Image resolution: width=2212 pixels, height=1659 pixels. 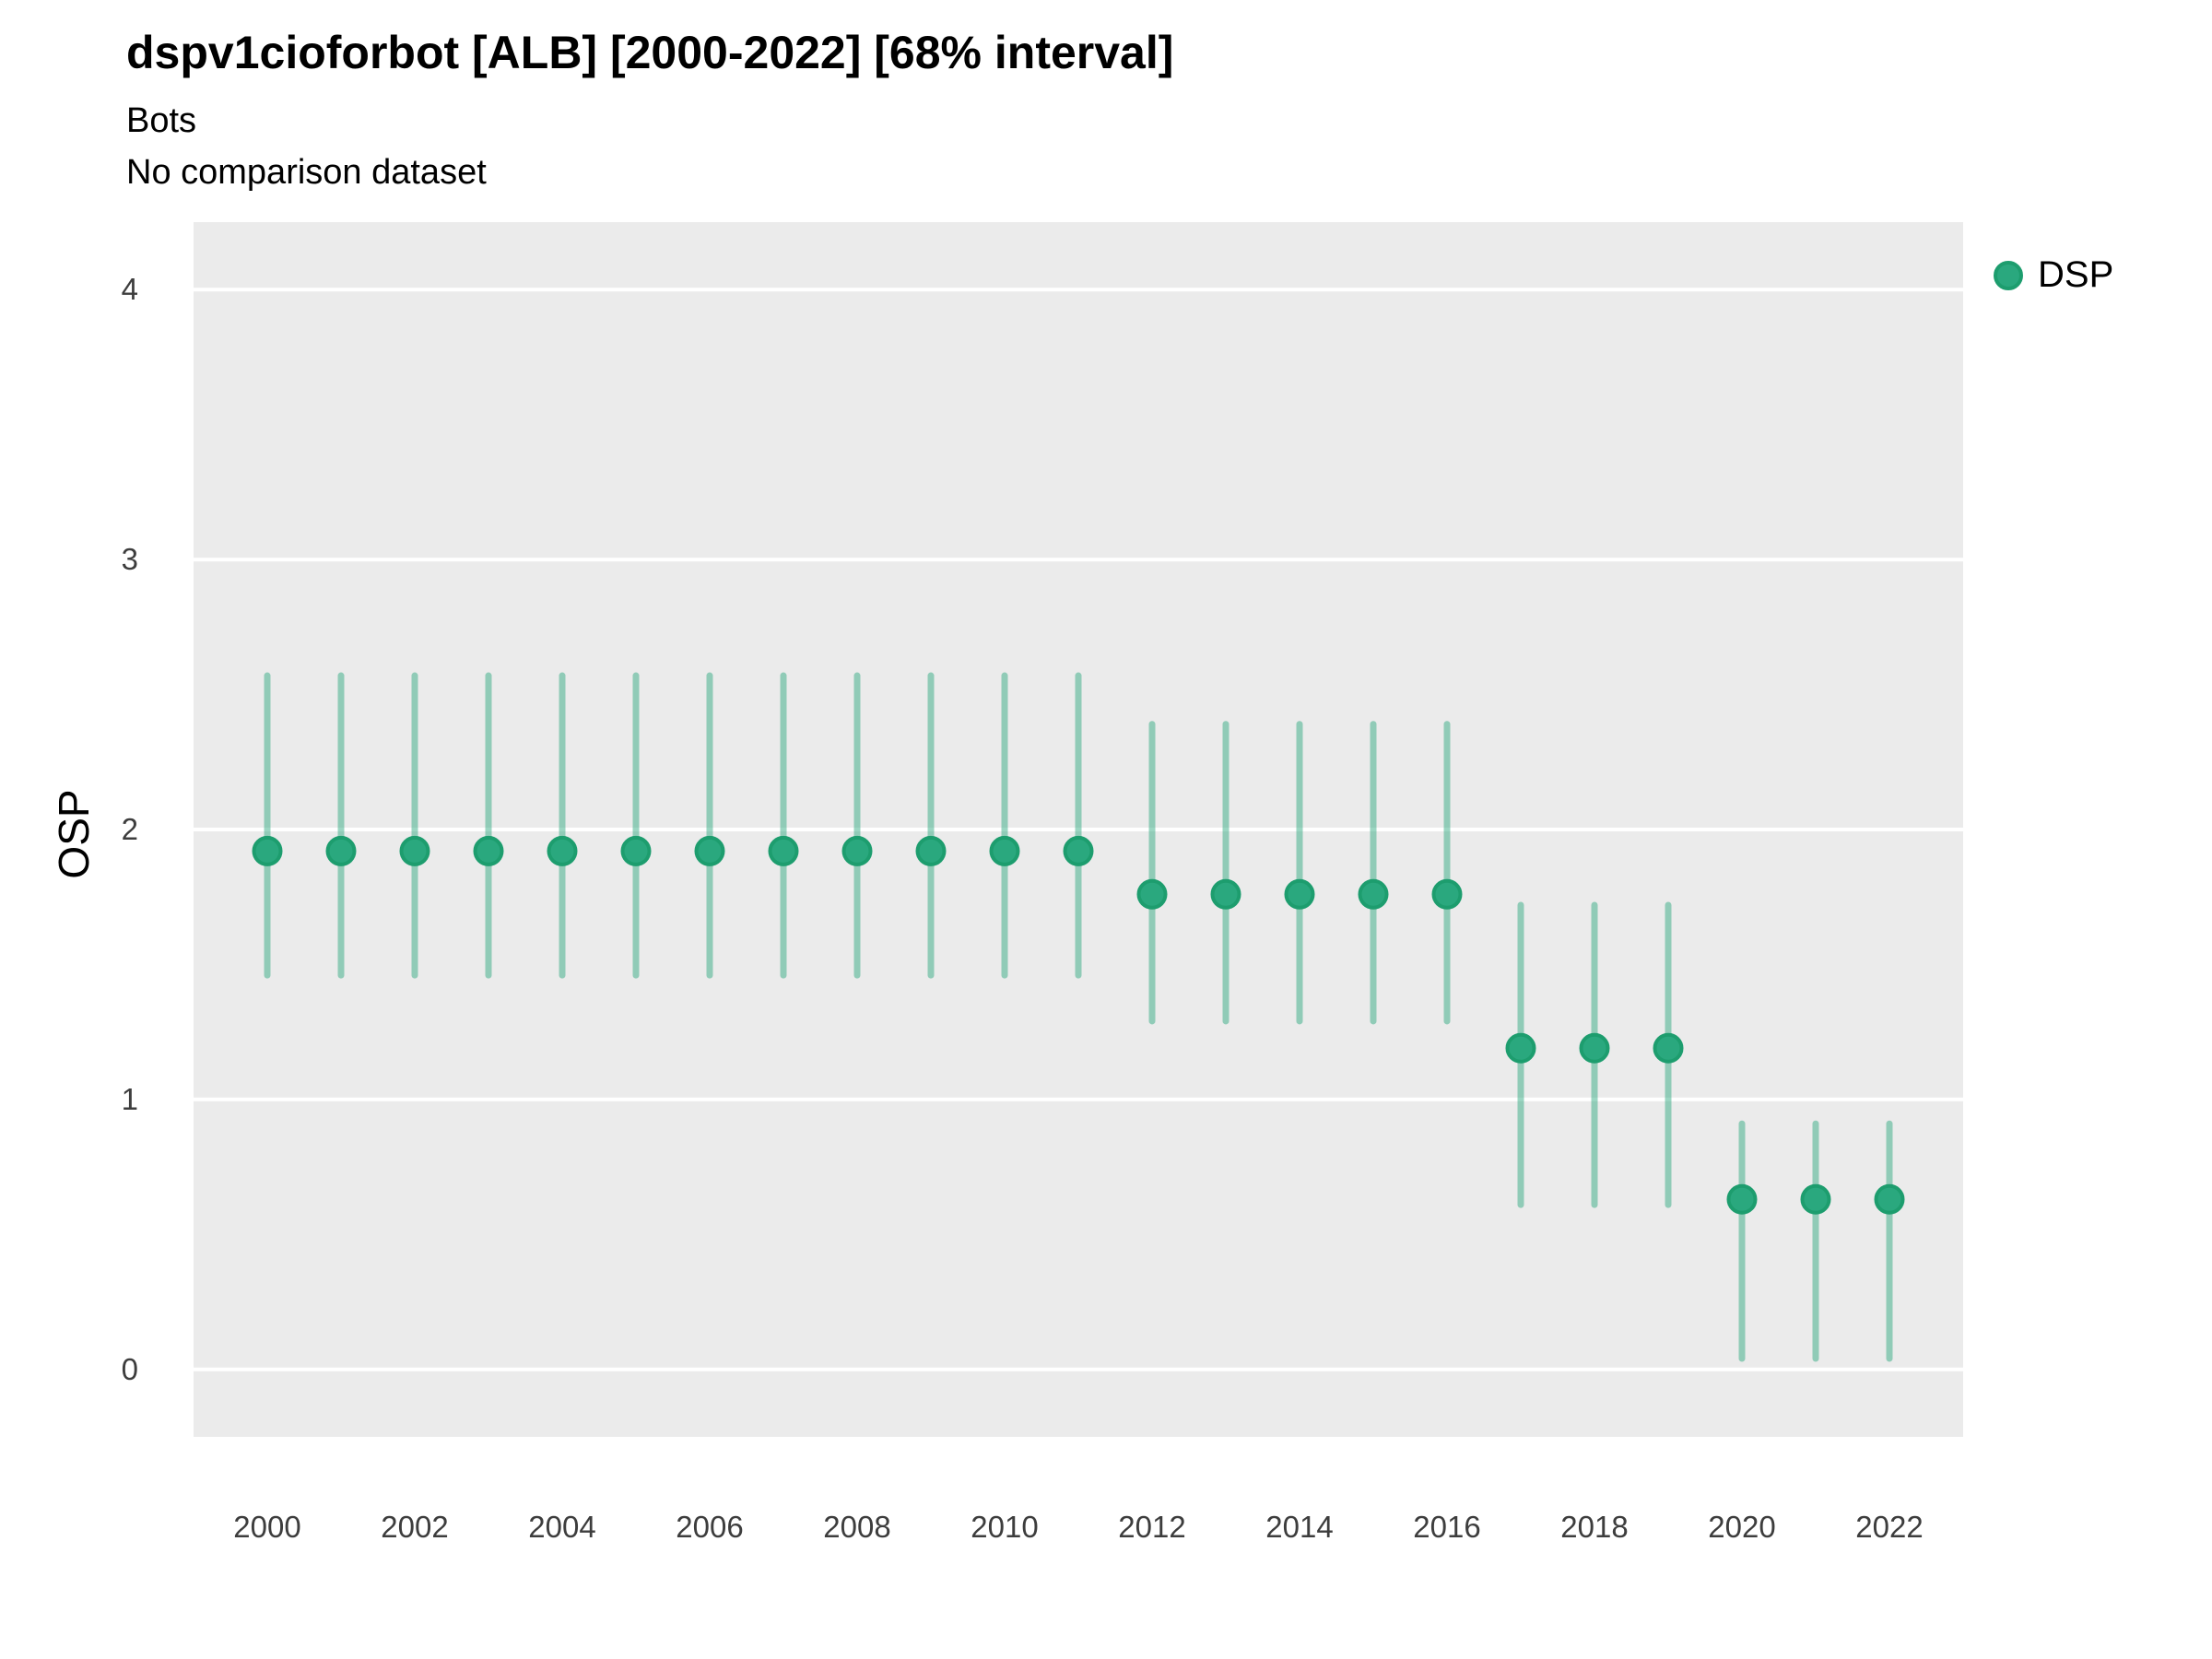 I want to click on x-tick-label-2002: 2002, so click(x=415, y=1527).